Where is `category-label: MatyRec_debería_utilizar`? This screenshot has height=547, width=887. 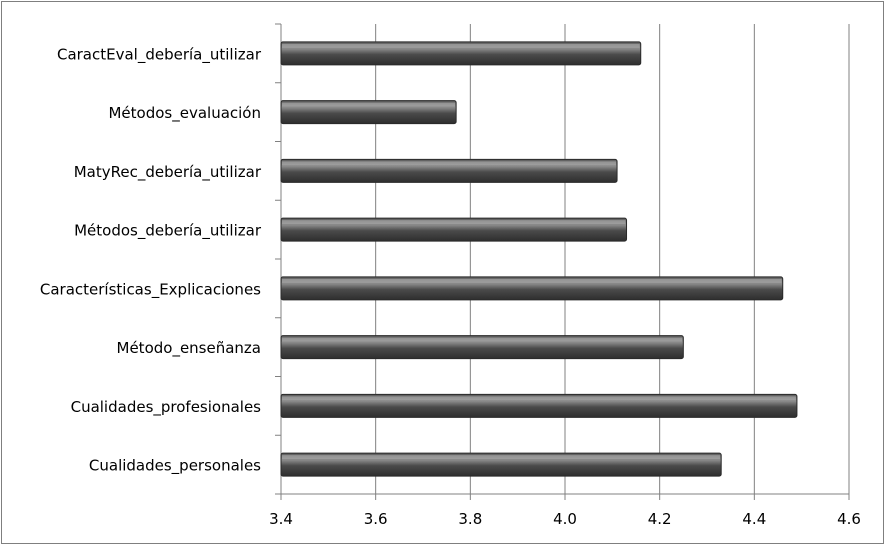 category-label: MatyRec_debería_utilizar is located at coordinates (168, 172).